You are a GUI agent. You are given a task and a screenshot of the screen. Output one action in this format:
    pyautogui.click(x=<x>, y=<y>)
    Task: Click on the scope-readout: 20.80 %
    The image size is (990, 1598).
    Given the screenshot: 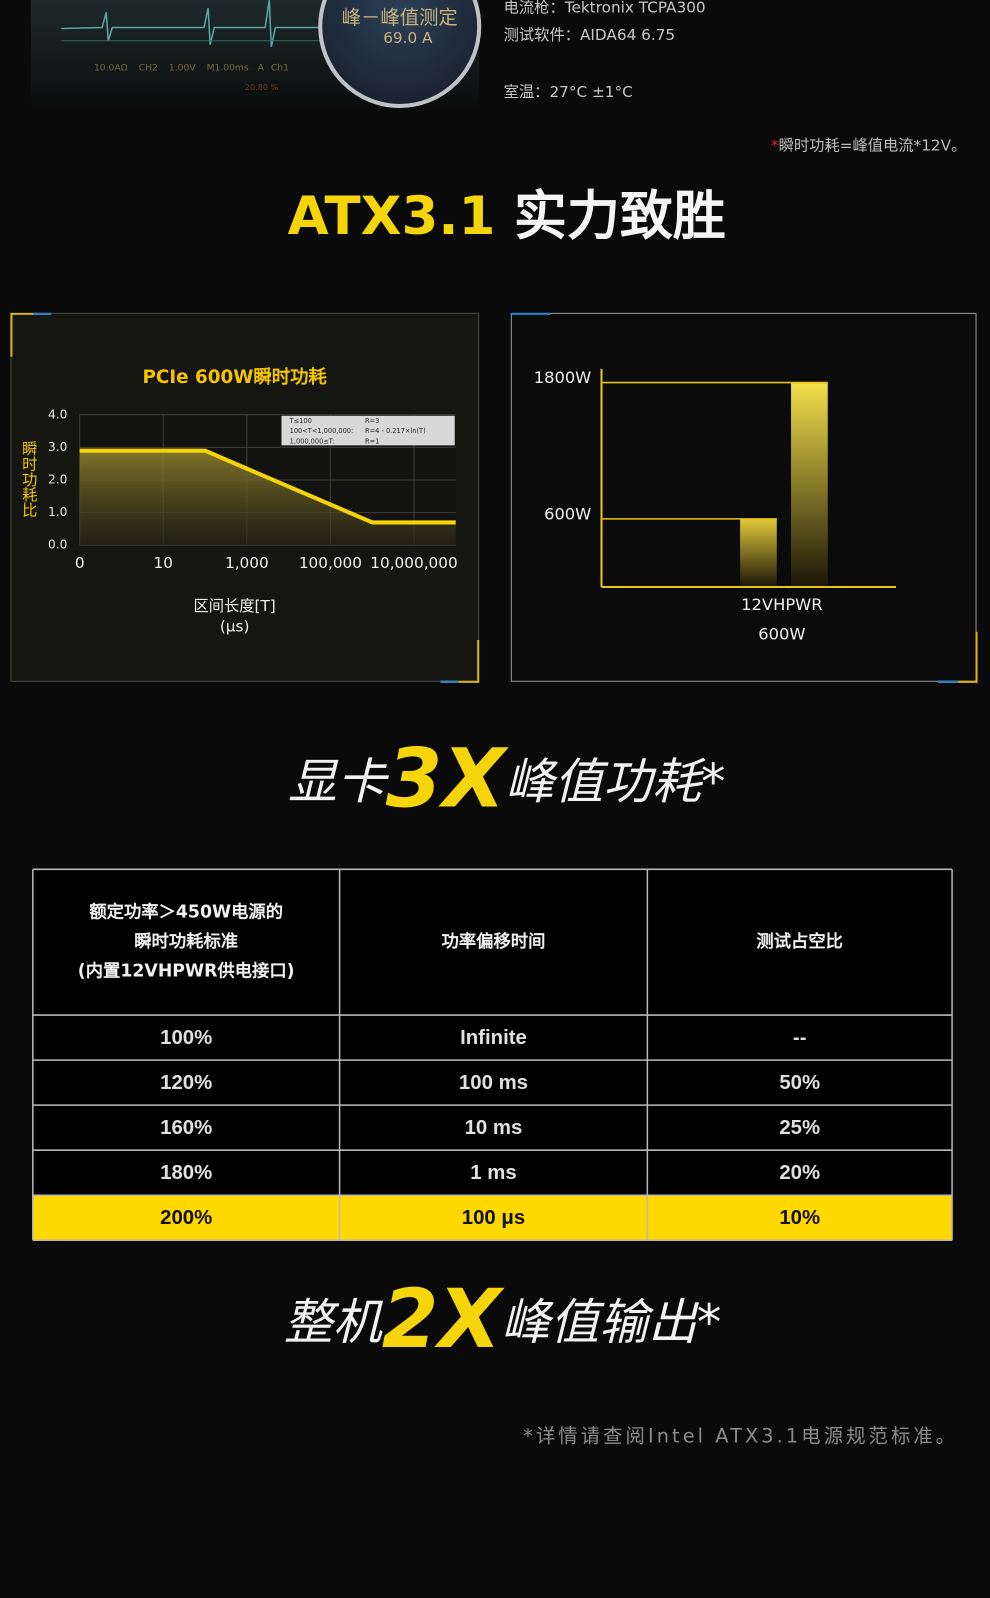 What is the action you would take?
    pyautogui.click(x=262, y=87)
    